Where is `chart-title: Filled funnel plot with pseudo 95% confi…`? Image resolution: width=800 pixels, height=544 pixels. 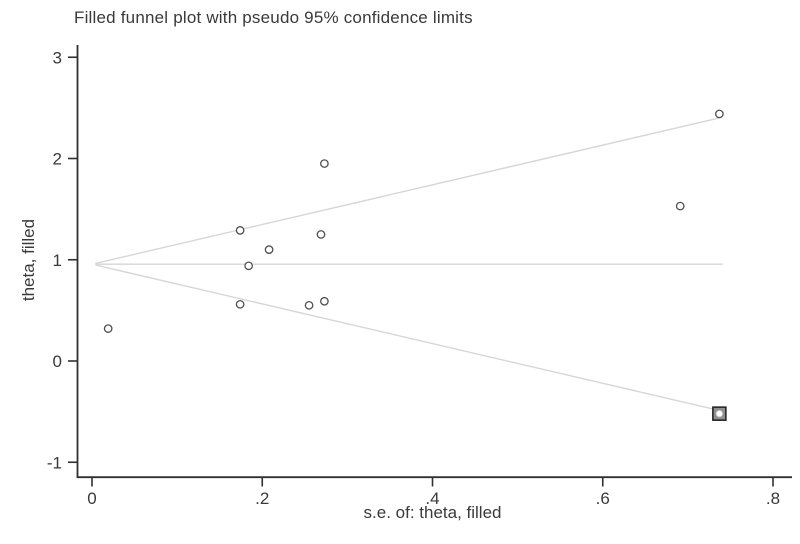
chart-title: Filled funnel plot with pseudo 95% confi… is located at coordinates (273, 17).